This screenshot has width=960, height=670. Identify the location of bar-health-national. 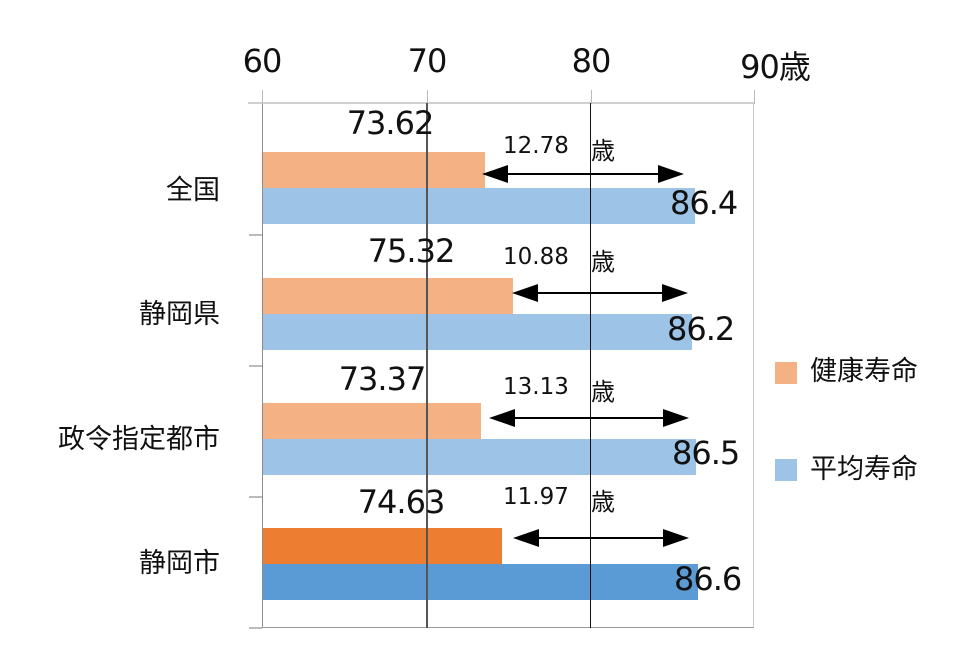
(374, 170).